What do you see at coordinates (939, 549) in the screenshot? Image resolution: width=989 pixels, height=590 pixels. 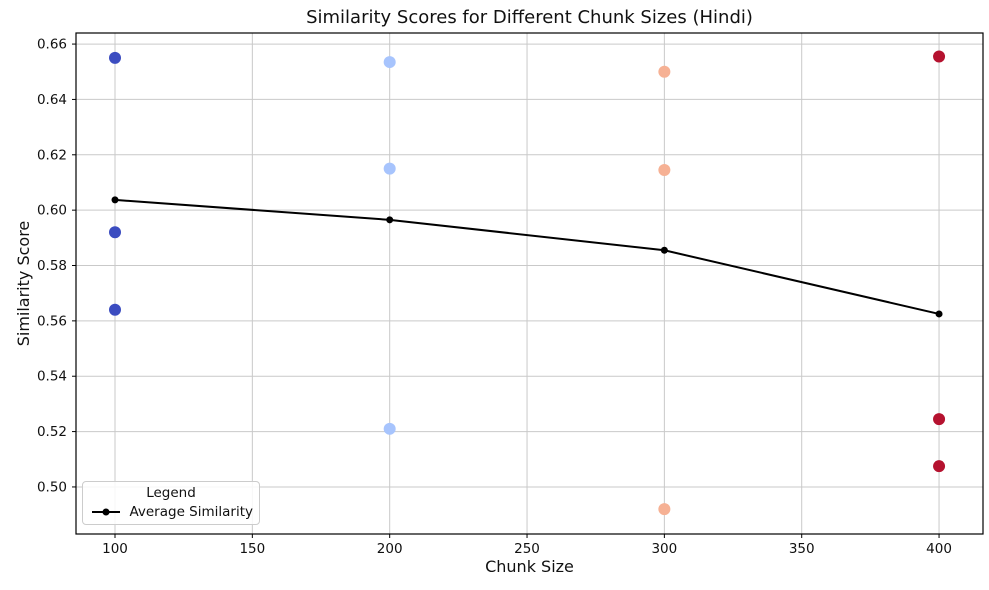 I see `x-tick-label: 400` at bounding box center [939, 549].